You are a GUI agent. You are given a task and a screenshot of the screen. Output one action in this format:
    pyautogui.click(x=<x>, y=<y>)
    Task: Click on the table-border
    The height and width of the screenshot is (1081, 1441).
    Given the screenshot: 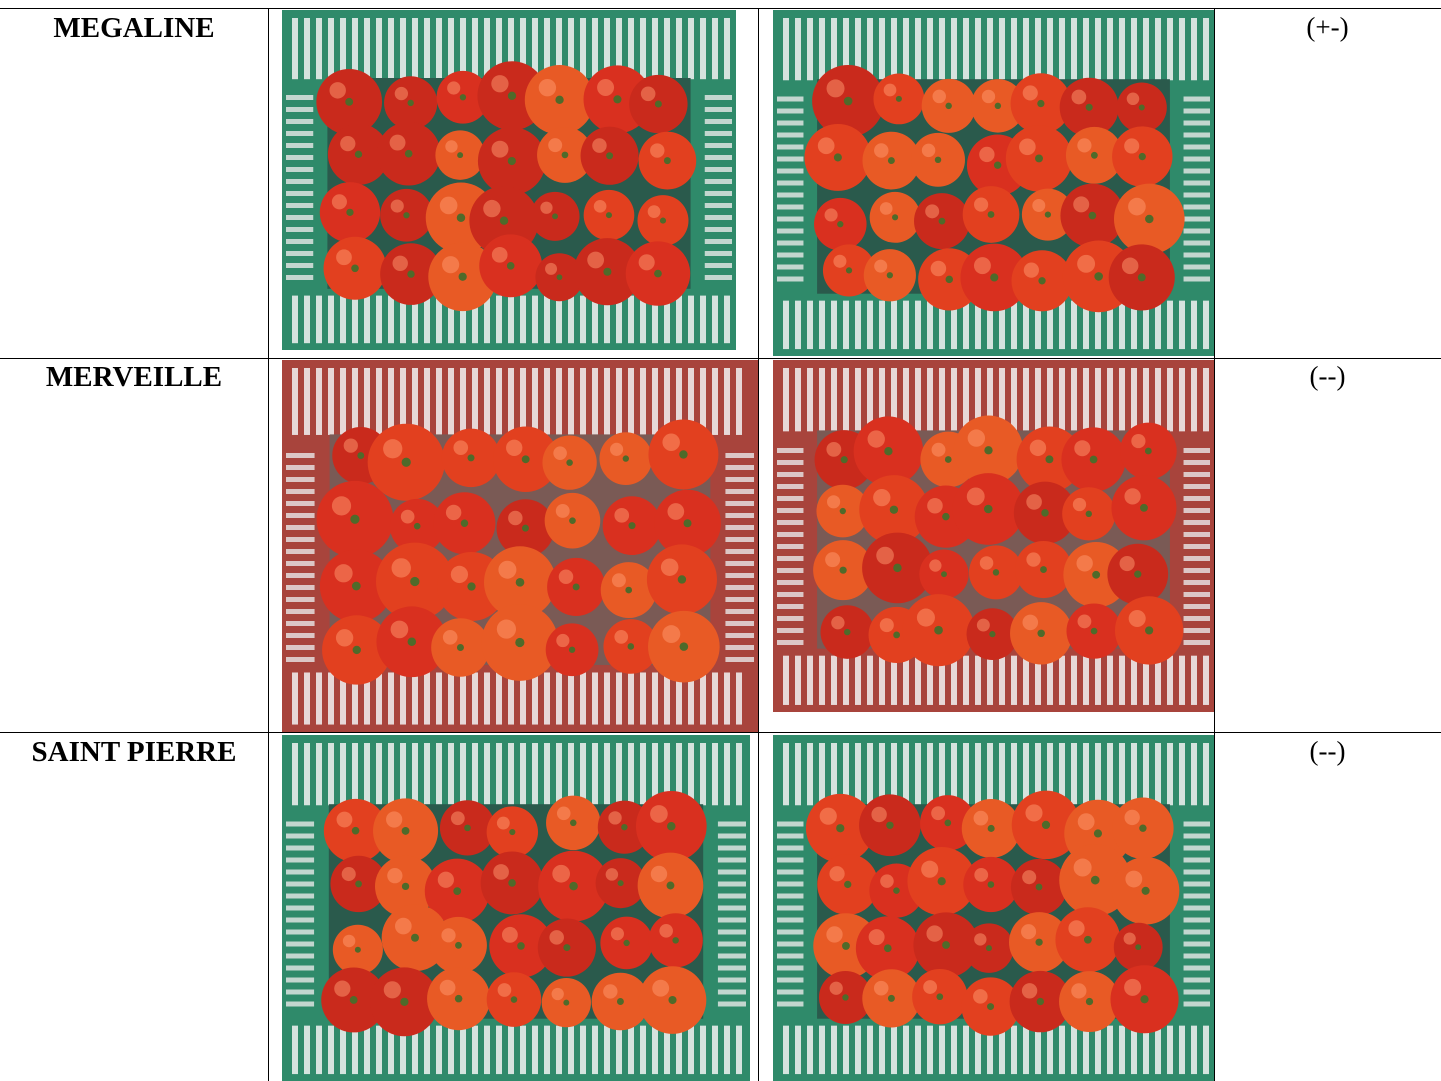 What is the action you would take?
    pyautogui.click(x=268, y=544)
    